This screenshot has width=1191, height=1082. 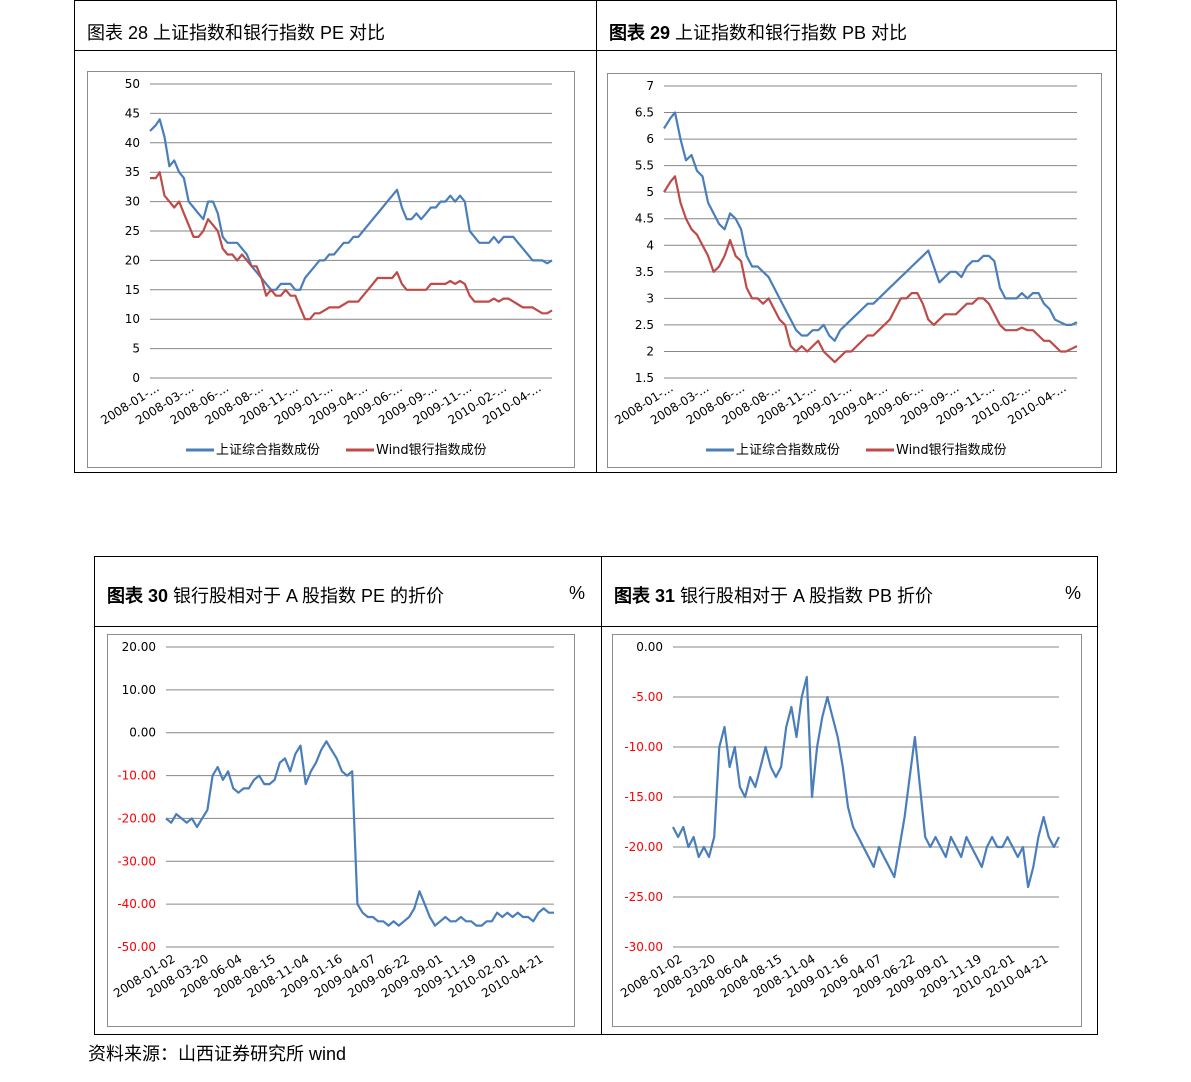 What do you see at coordinates (650, 351) in the screenshot?
I see `y-tick-label: 2` at bounding box center [650, 351].